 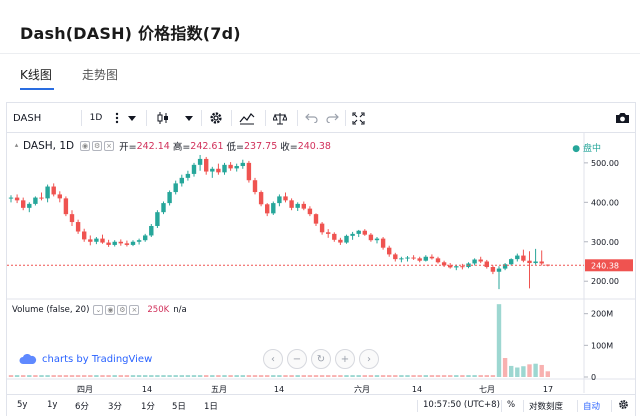 What do you see at coordinates (115, 407) in the screenshot?
I see `range-3m: 3分` at bounding box center [115, 407].